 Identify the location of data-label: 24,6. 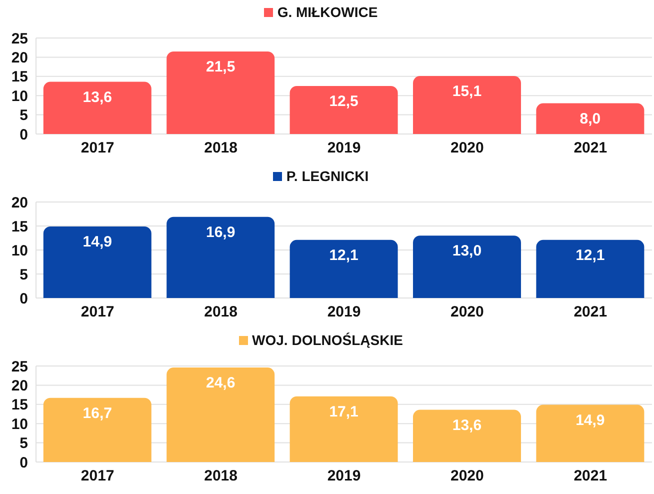
(221, 383).